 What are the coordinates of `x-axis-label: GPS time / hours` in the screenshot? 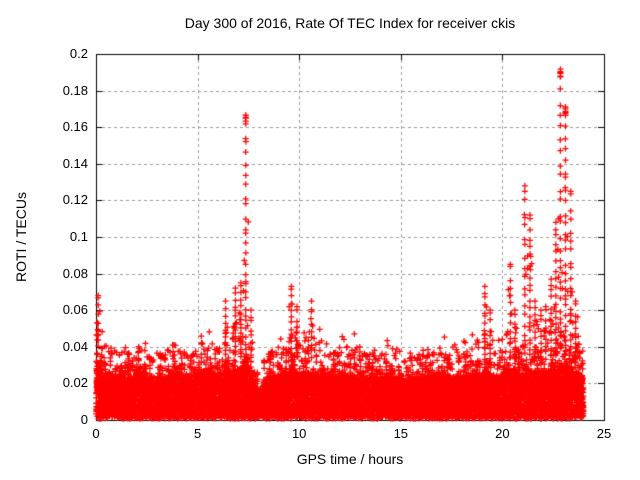 It's located at (350, 459).